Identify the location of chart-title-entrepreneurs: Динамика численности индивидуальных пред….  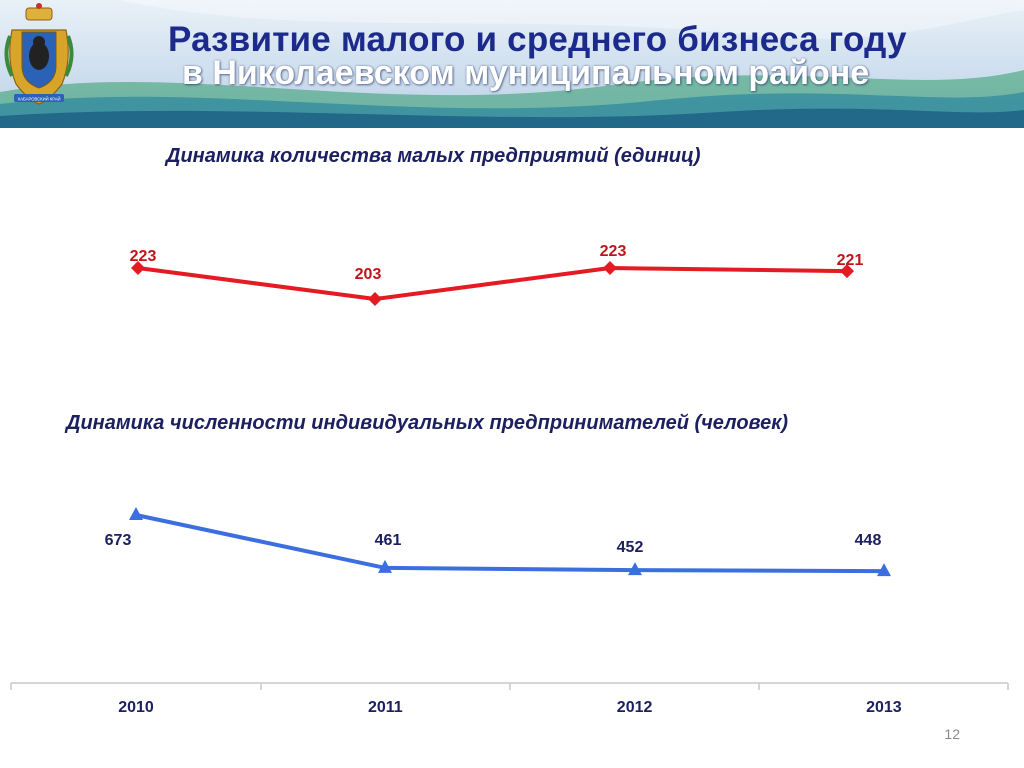
(427, 423).